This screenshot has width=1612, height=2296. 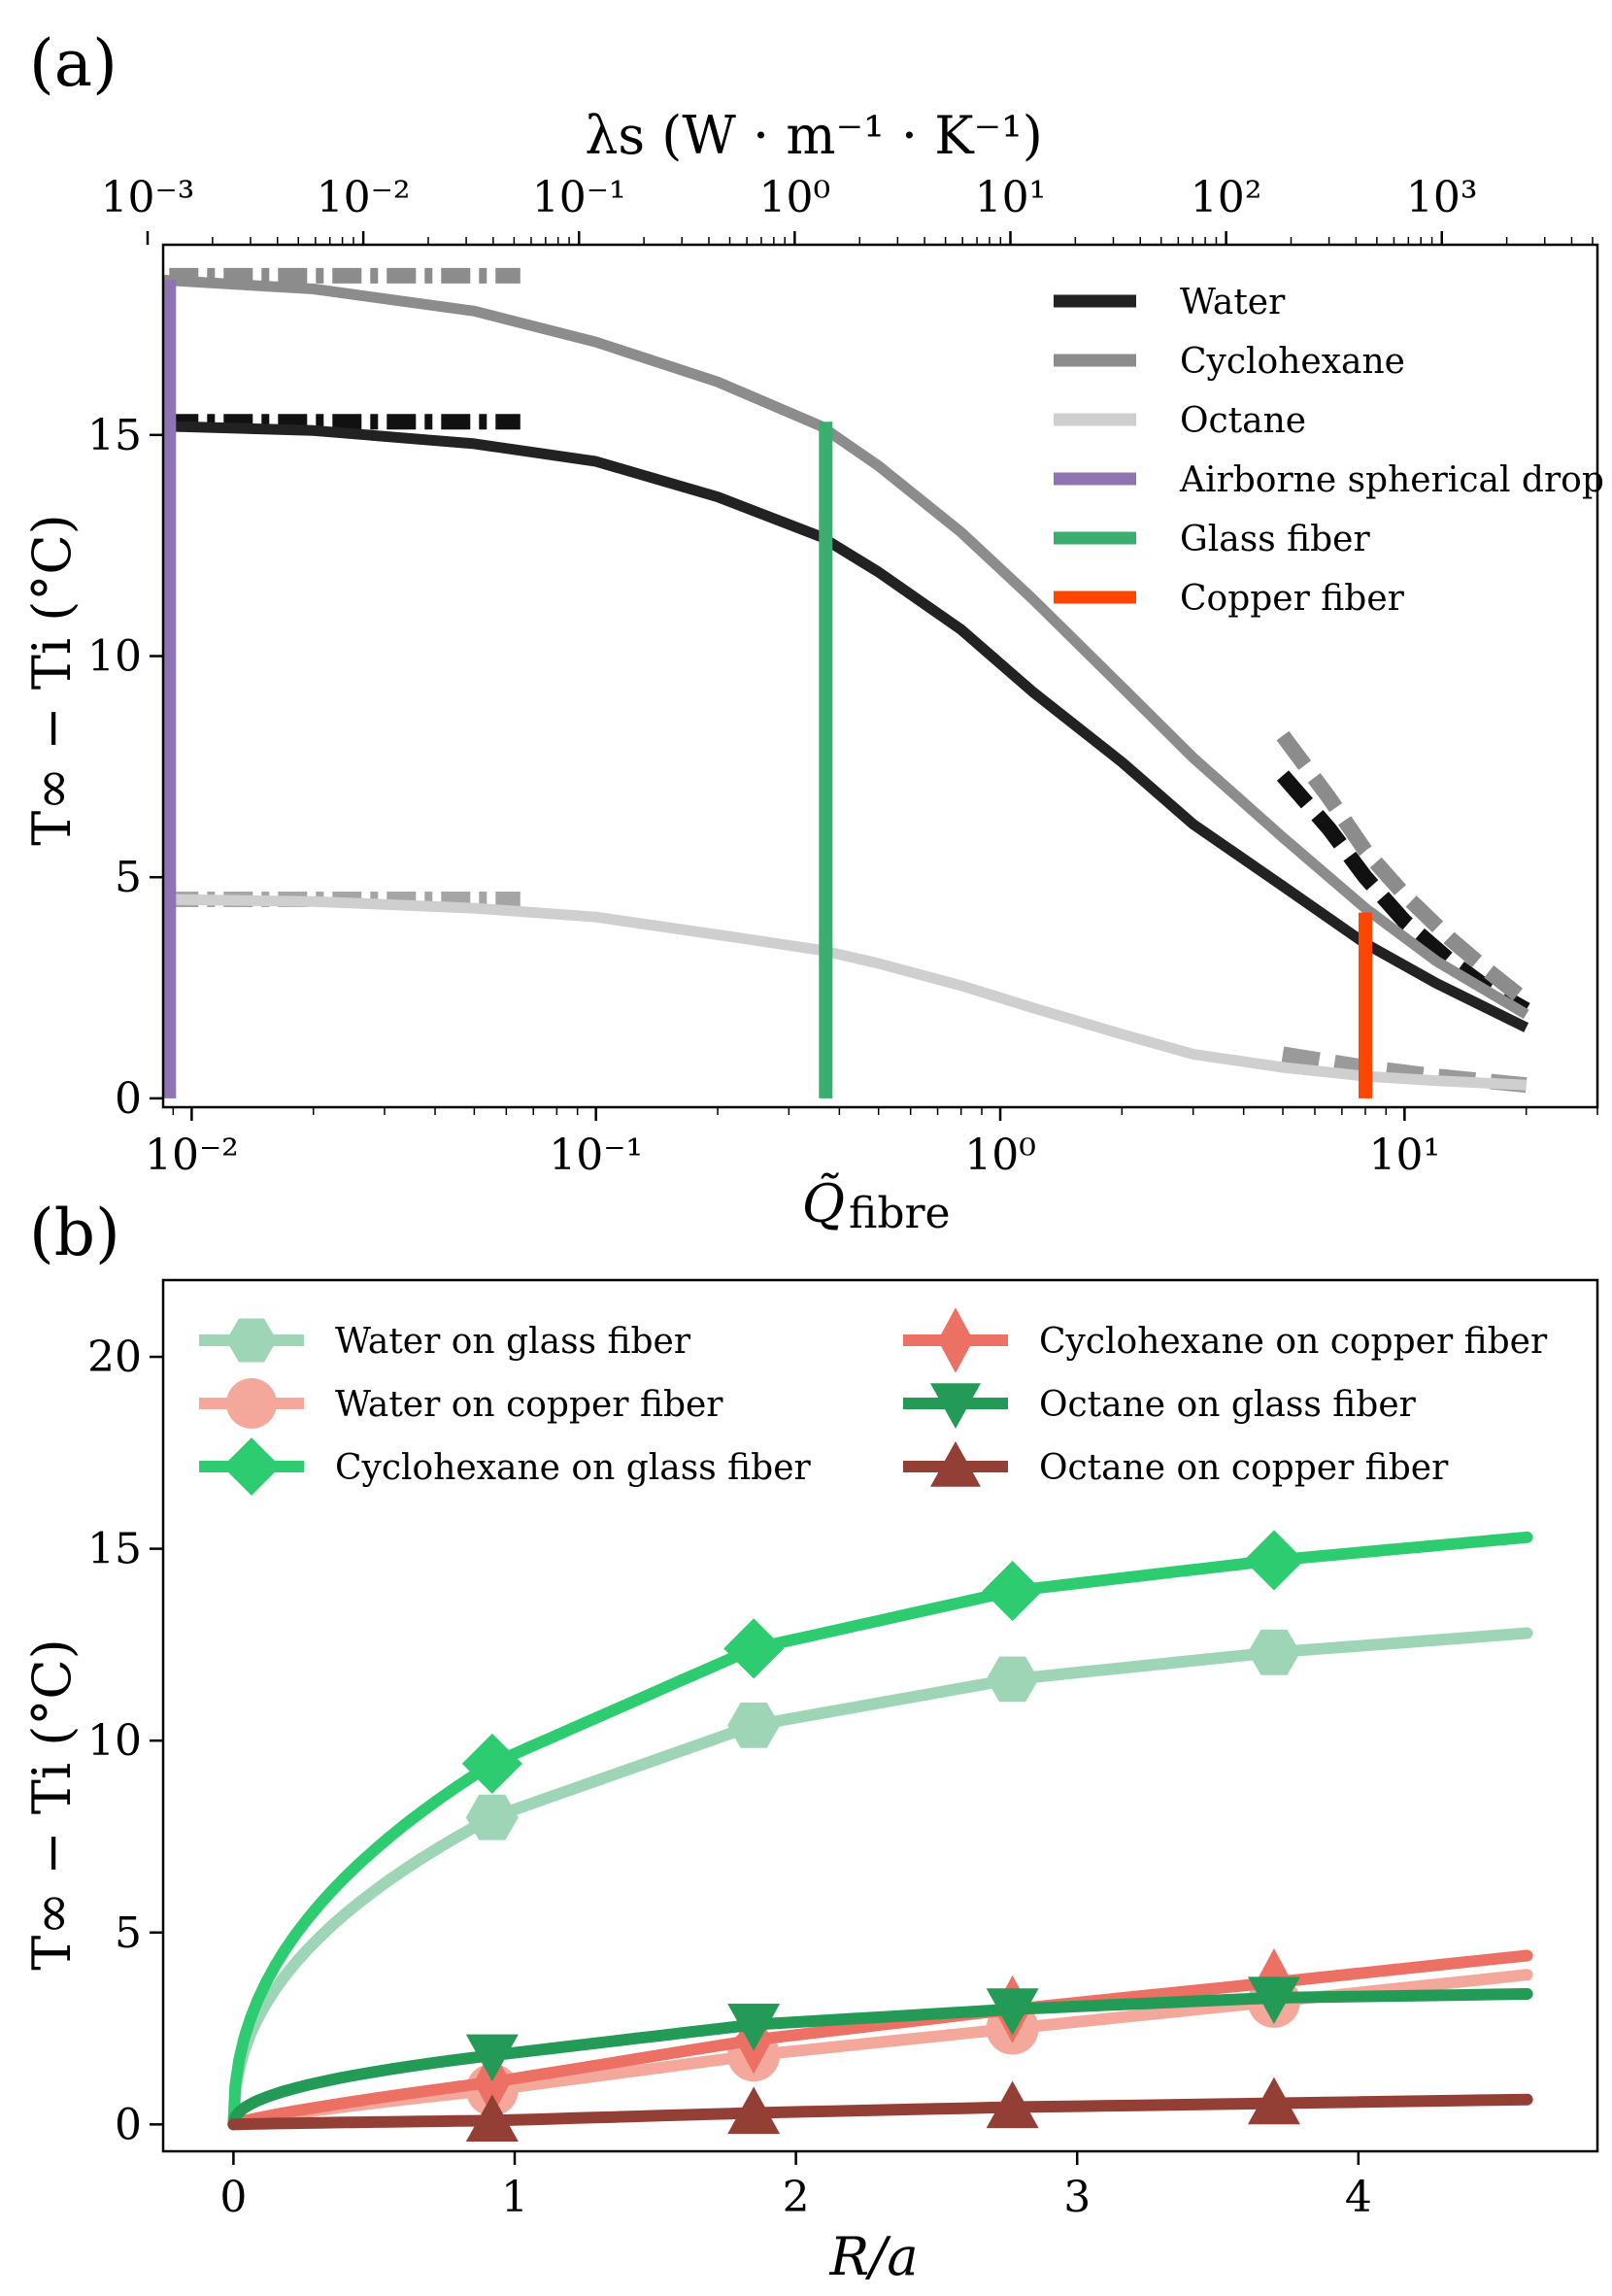 What do you see at coordinates (1000, 1155) in the screenshot?
I see `chart-a-x-tick-label: 10⁰` at bounding box center [1000, 1155].